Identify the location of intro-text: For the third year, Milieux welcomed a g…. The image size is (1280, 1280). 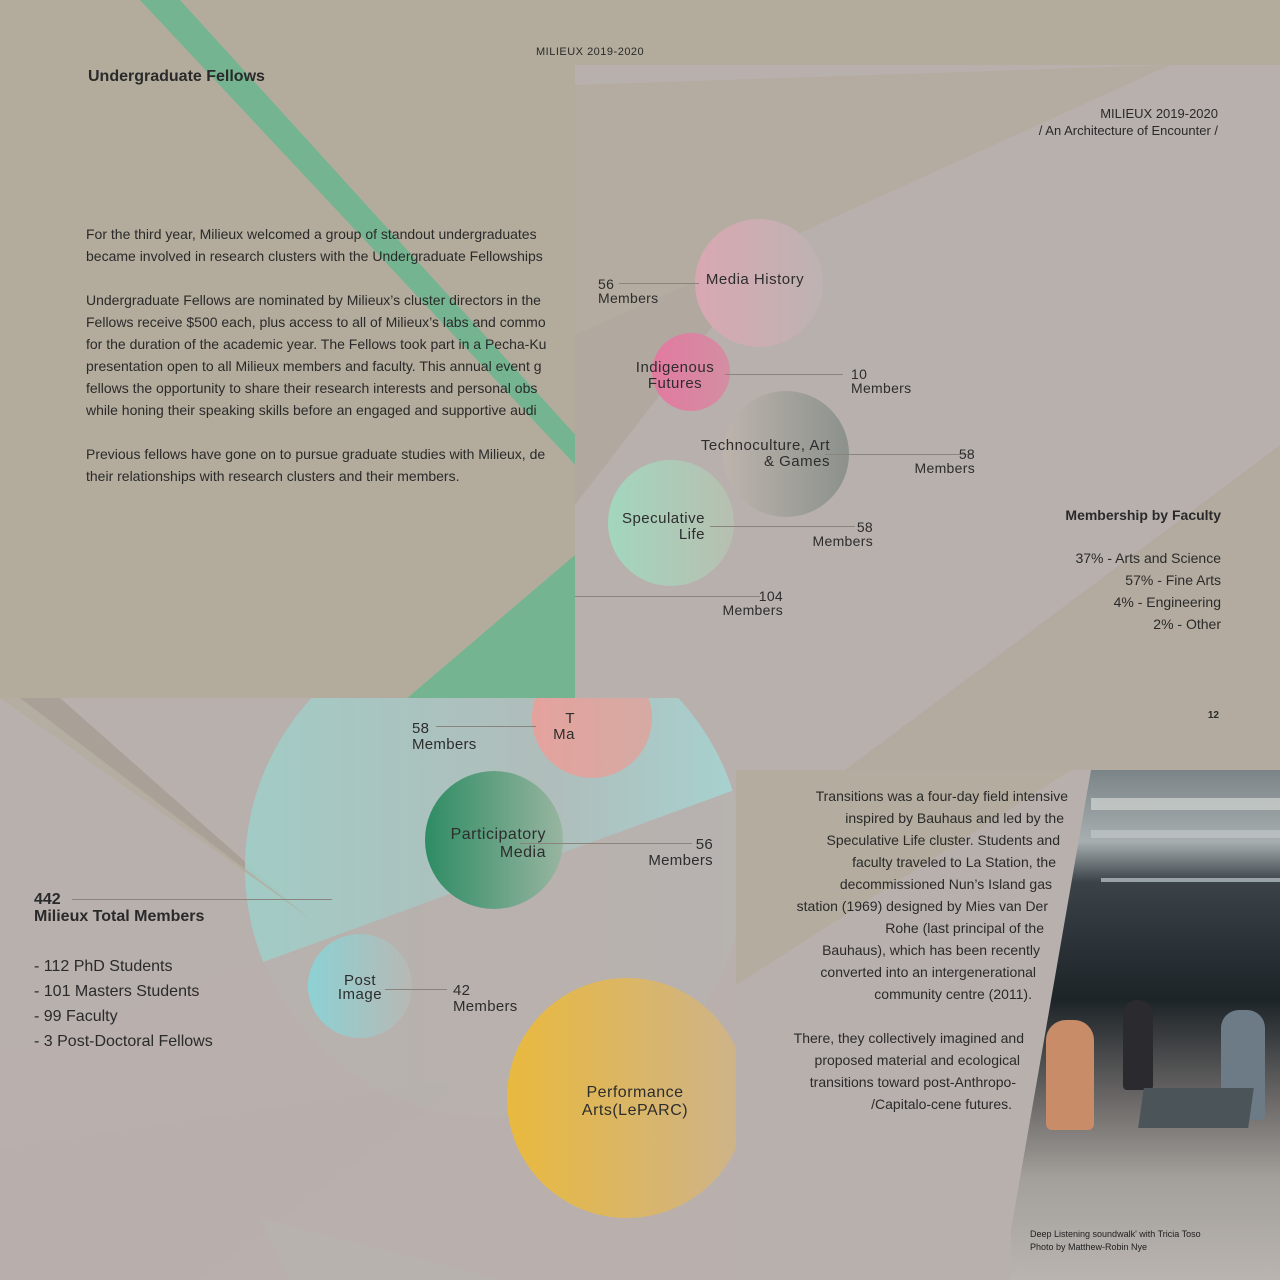
(331, 355).